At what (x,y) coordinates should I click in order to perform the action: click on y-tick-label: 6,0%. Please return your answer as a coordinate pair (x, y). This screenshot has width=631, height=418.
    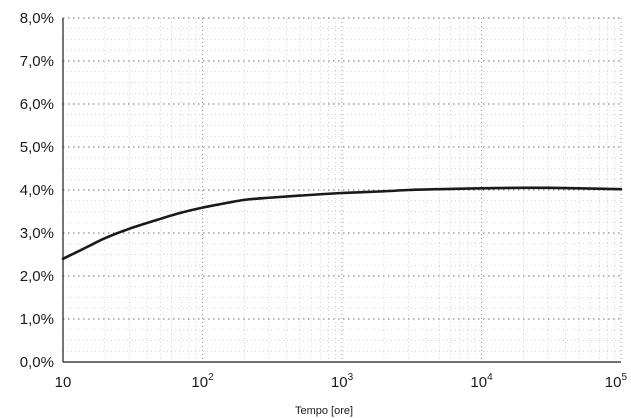
    Looking at the image, I should click on (37, 104).